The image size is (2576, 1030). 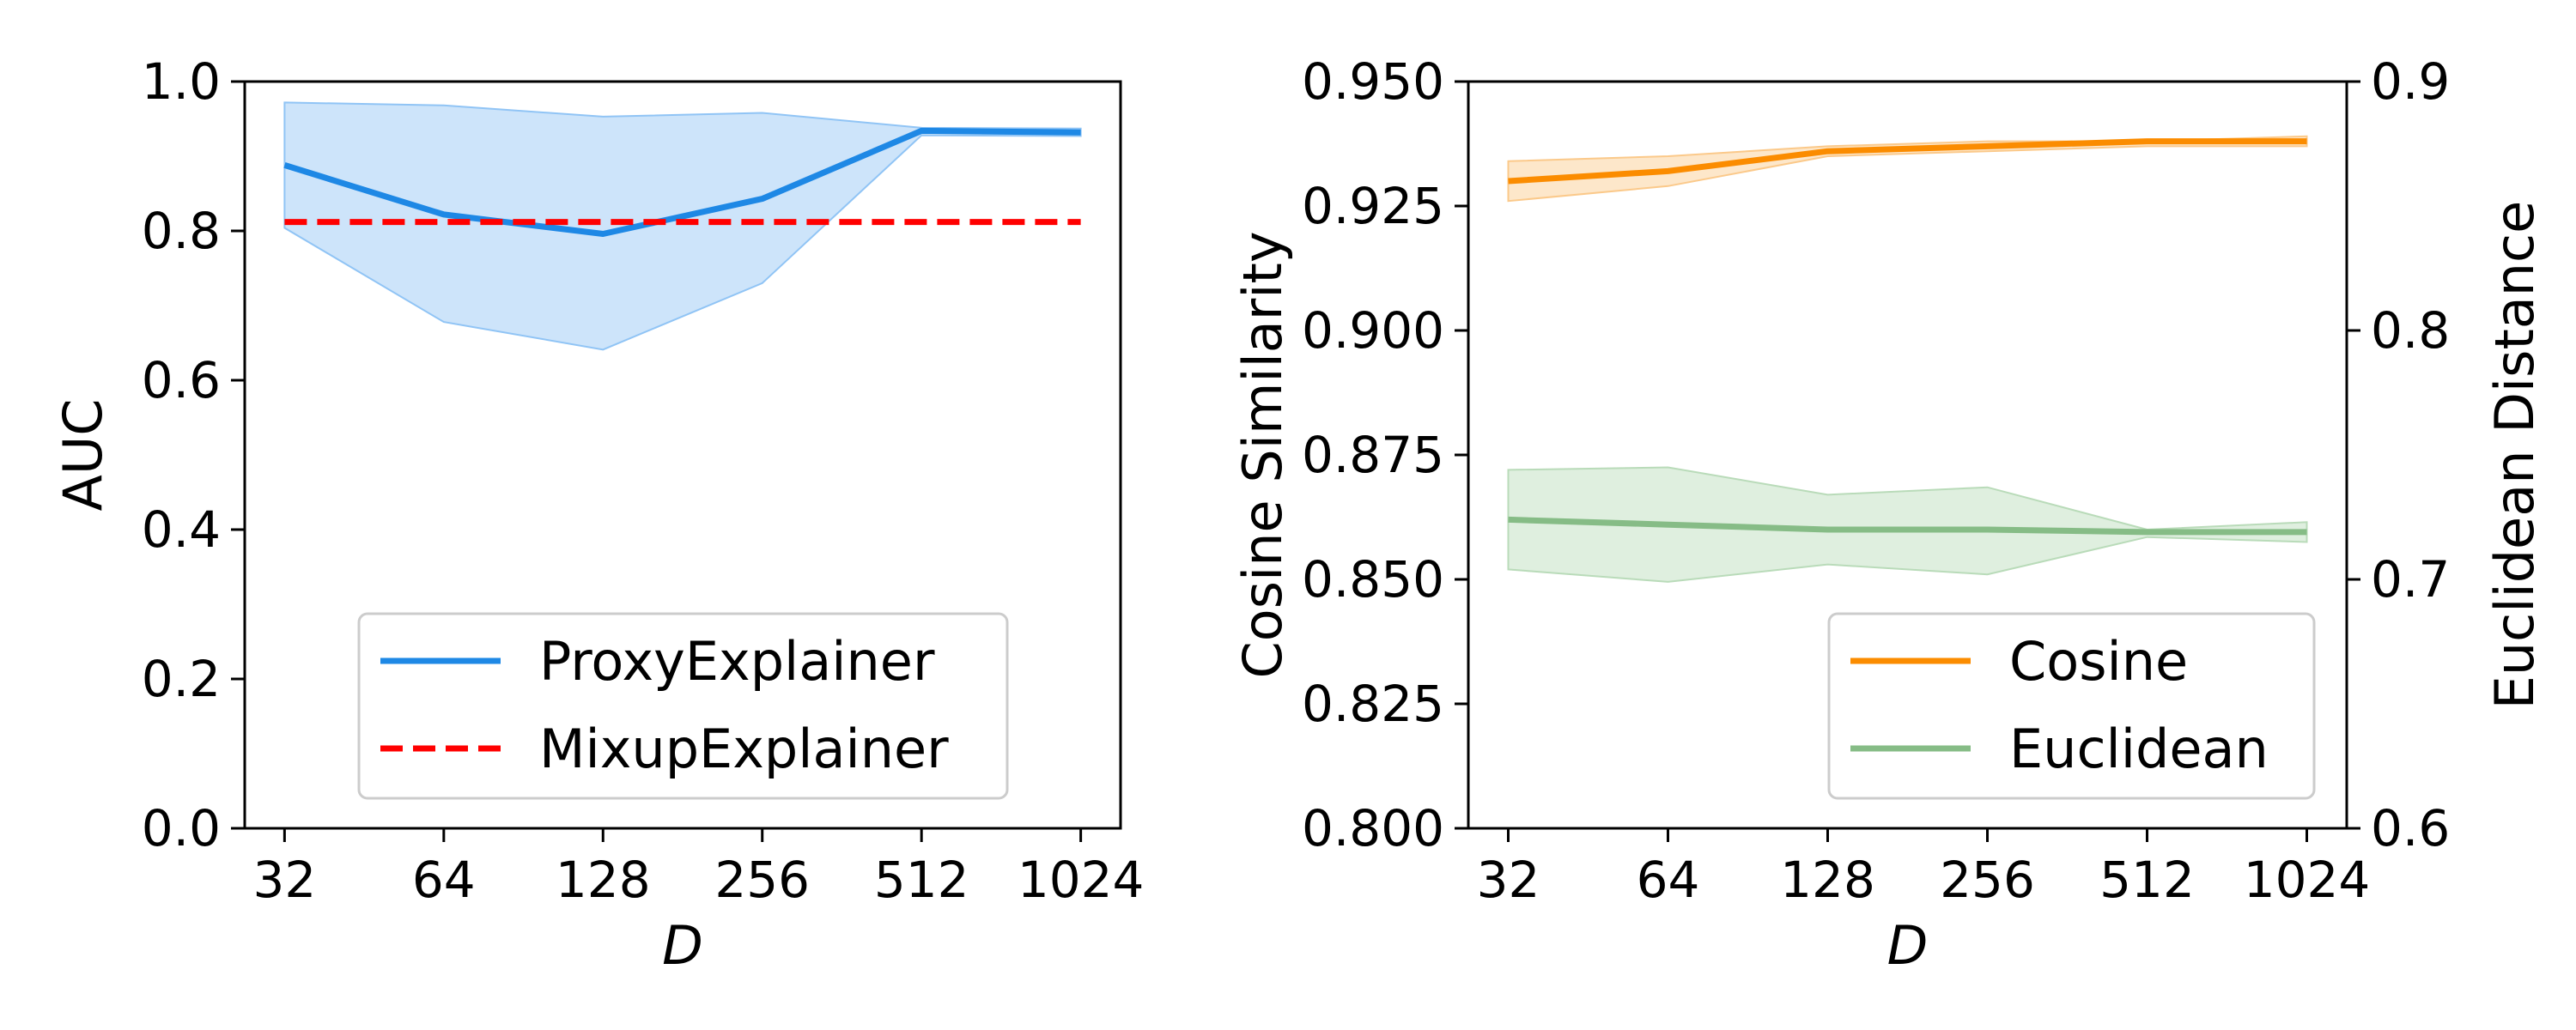 I want to click on legend: ProxyExplainer MixupExplainer, so click(x=683, y=706).